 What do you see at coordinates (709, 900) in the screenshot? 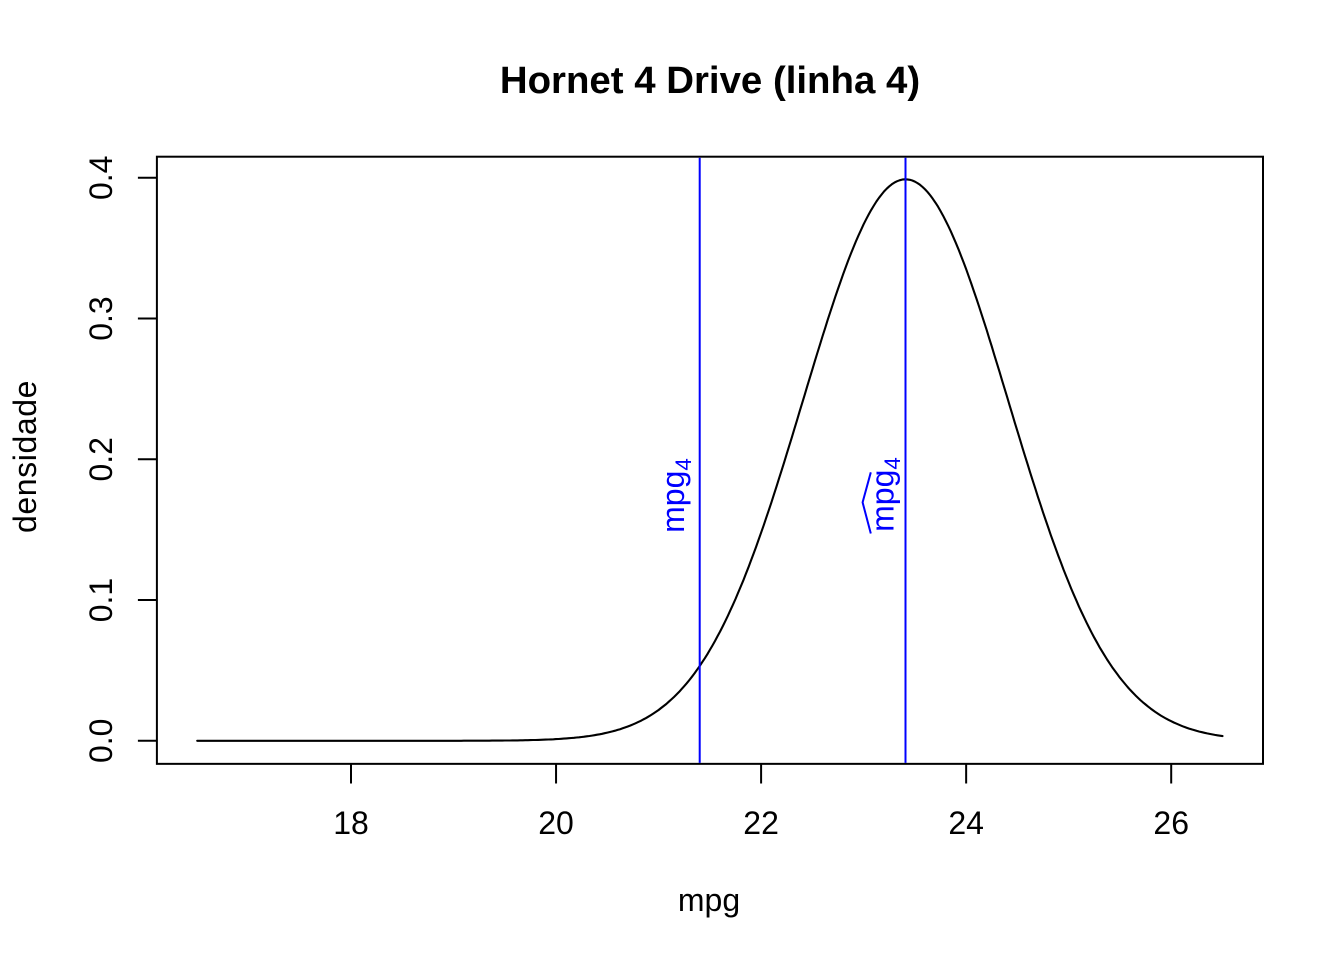
I see `svg-text: mpg` at bounding box center [709, 900].